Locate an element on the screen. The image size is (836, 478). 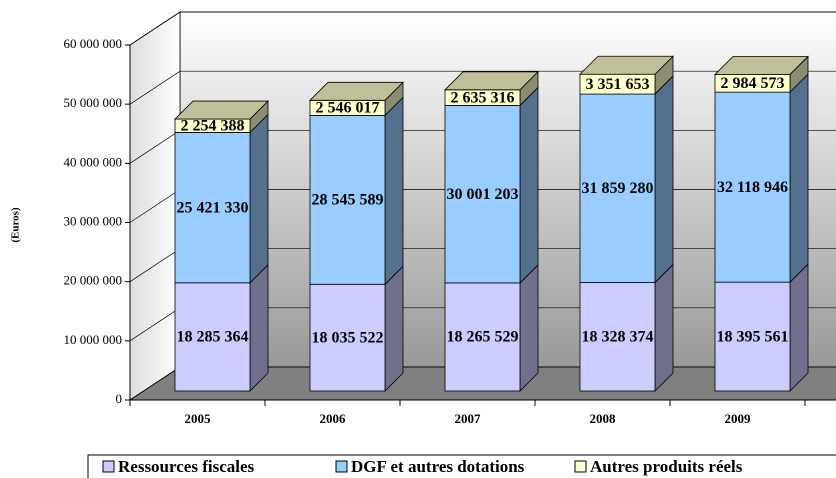
value-label: 30 001 203 is located at coordinates (483, 194).